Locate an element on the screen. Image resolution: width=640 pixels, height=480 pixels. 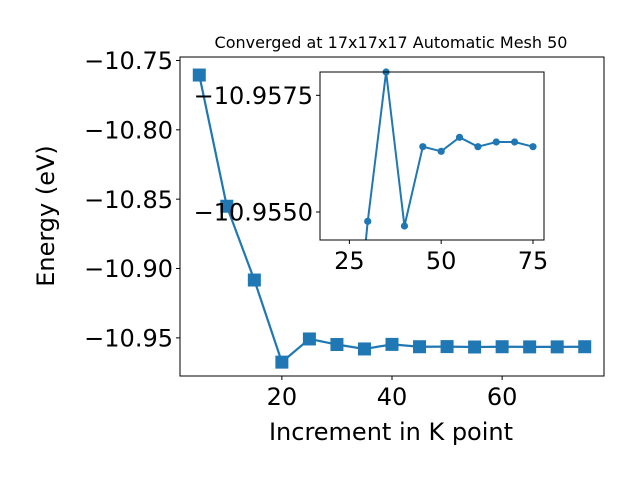
y-tick-label: −10.95 is located at coordinates (128, 338).